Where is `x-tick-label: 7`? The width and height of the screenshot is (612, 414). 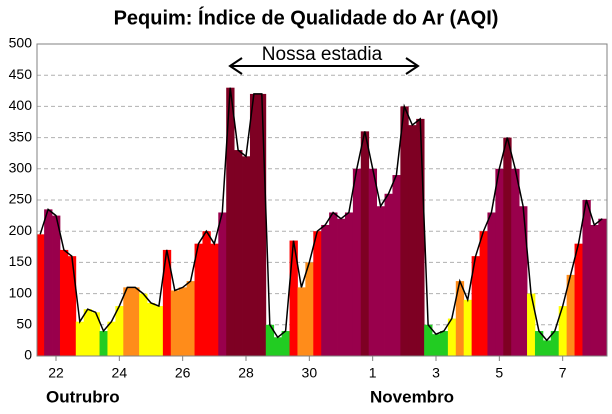 x-tick-label: 7 is located at coordinates (563, 373).